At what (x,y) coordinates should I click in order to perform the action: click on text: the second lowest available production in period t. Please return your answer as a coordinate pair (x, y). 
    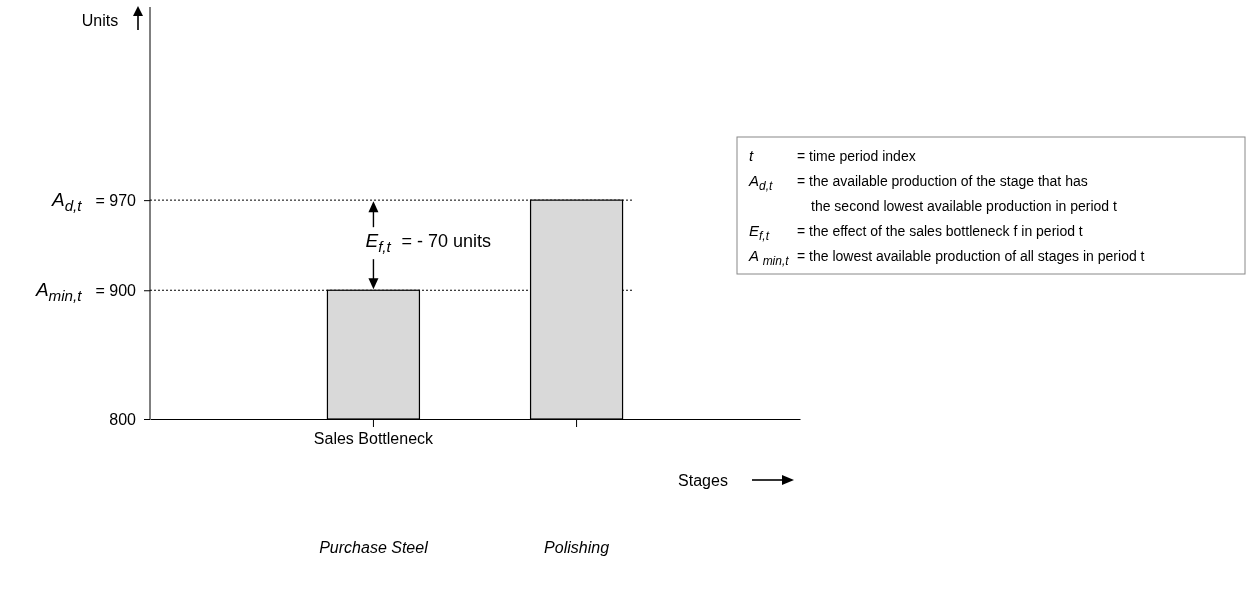
    Looking at the image, I should click on (964, 206).